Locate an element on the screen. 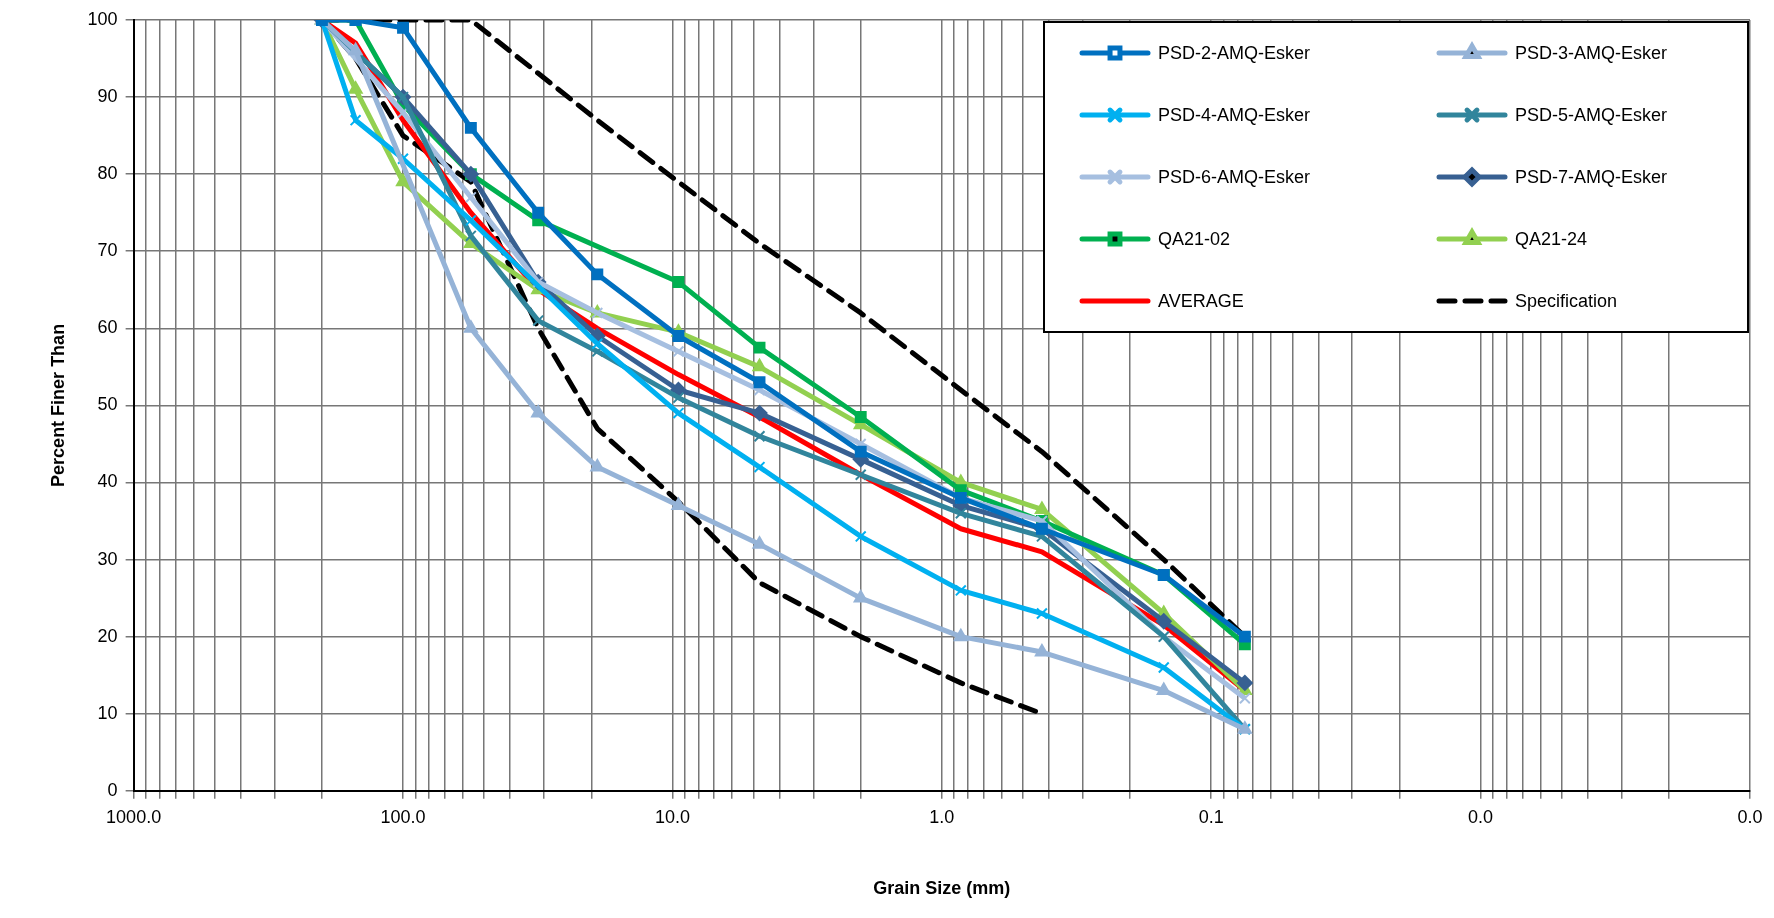  x-tick-label: 1000.0 is located at coordinates (134, 816).